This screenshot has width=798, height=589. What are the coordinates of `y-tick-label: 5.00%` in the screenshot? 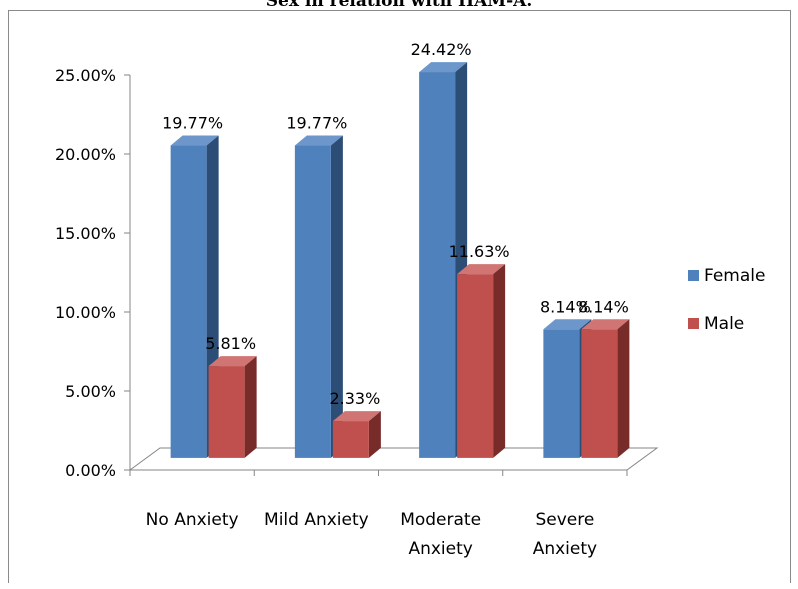 It's located at (90, 391).